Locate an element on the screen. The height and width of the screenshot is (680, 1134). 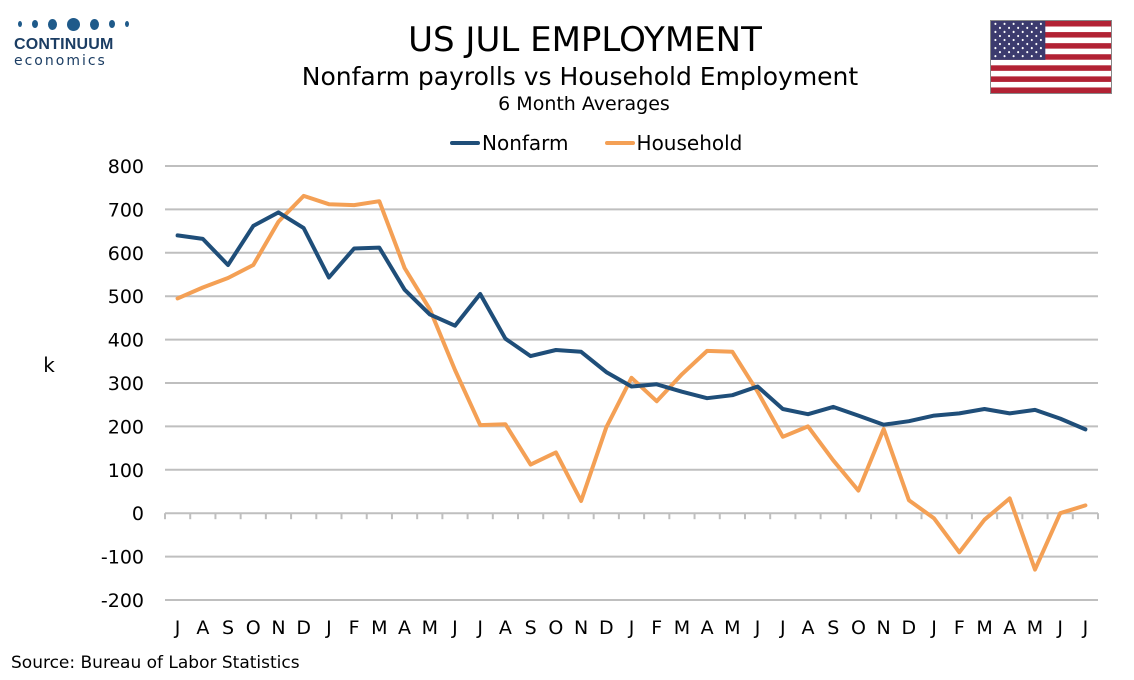
y-tick-label: -100 is located at coordinates (122, 558).